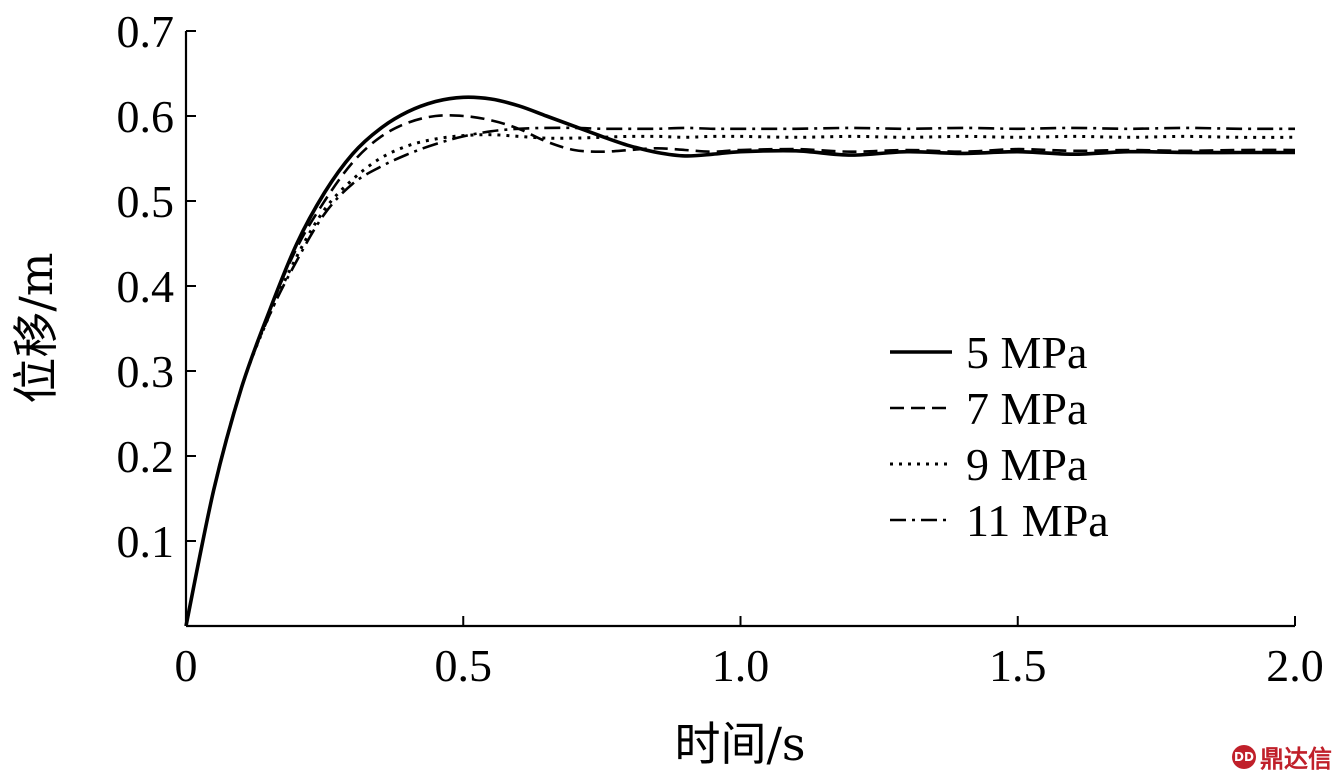 This screenshot has height=780, width=1342. I want to click on watermark: DD 鼎达信, so click(1282, 756).